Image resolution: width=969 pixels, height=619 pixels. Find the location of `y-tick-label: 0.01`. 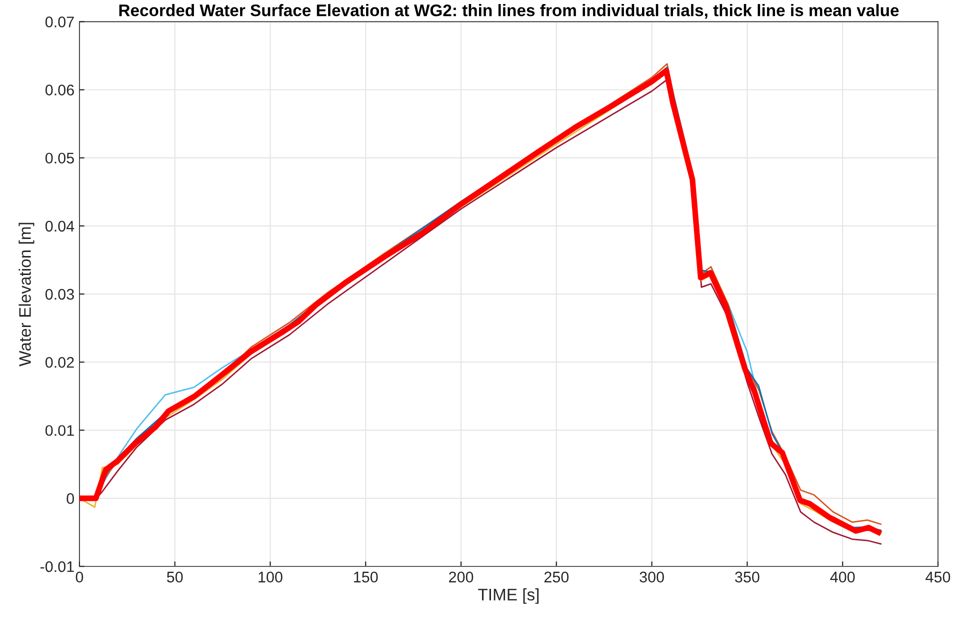

y-tick-label: 0.01 is located at coordinates (59, 430).